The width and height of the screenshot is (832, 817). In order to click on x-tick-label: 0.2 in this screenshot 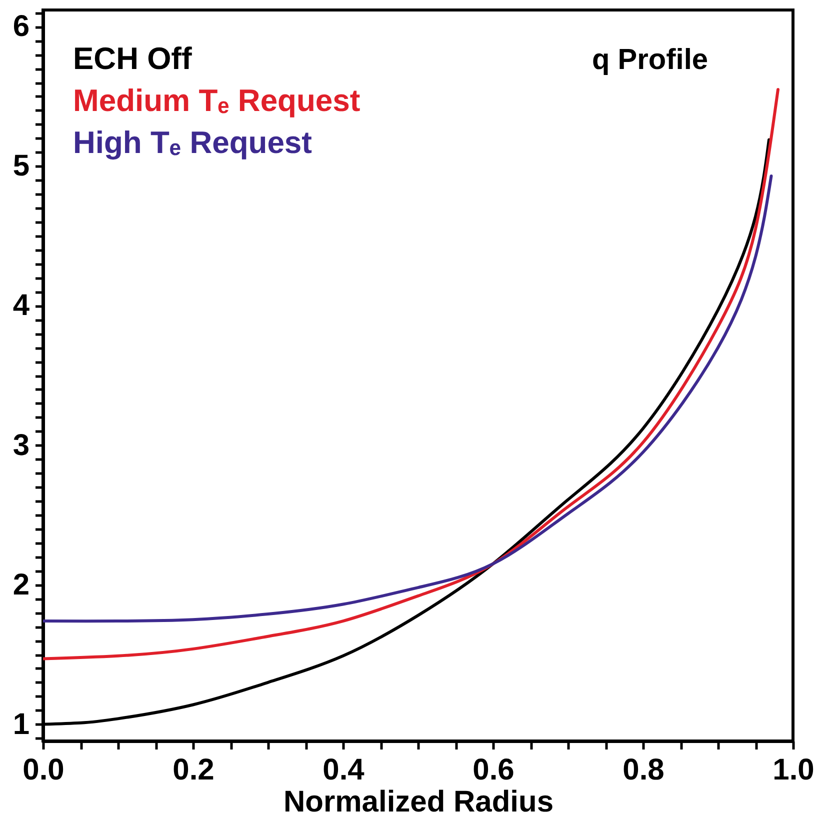, I will do `click(193, 770)`.